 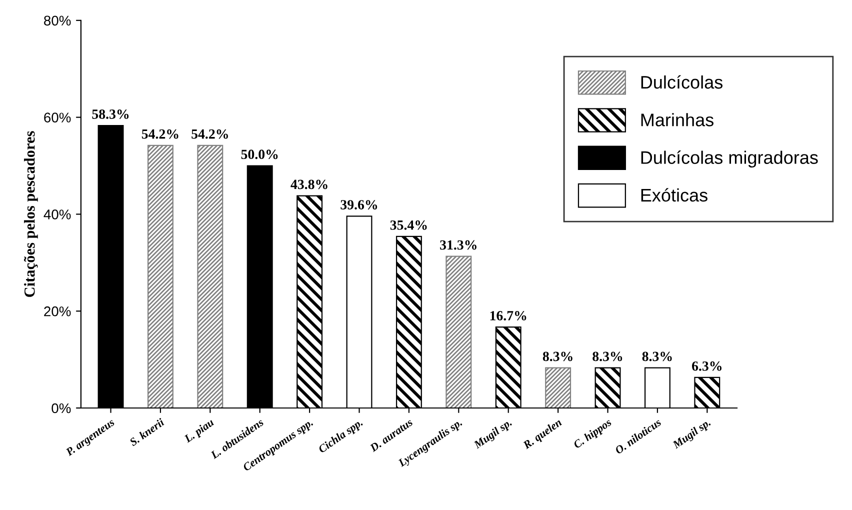 What do you see at coordinates (359, 205) in the screenshot?
I see `data-label: 39.6%` at bounding box center [359, 205].